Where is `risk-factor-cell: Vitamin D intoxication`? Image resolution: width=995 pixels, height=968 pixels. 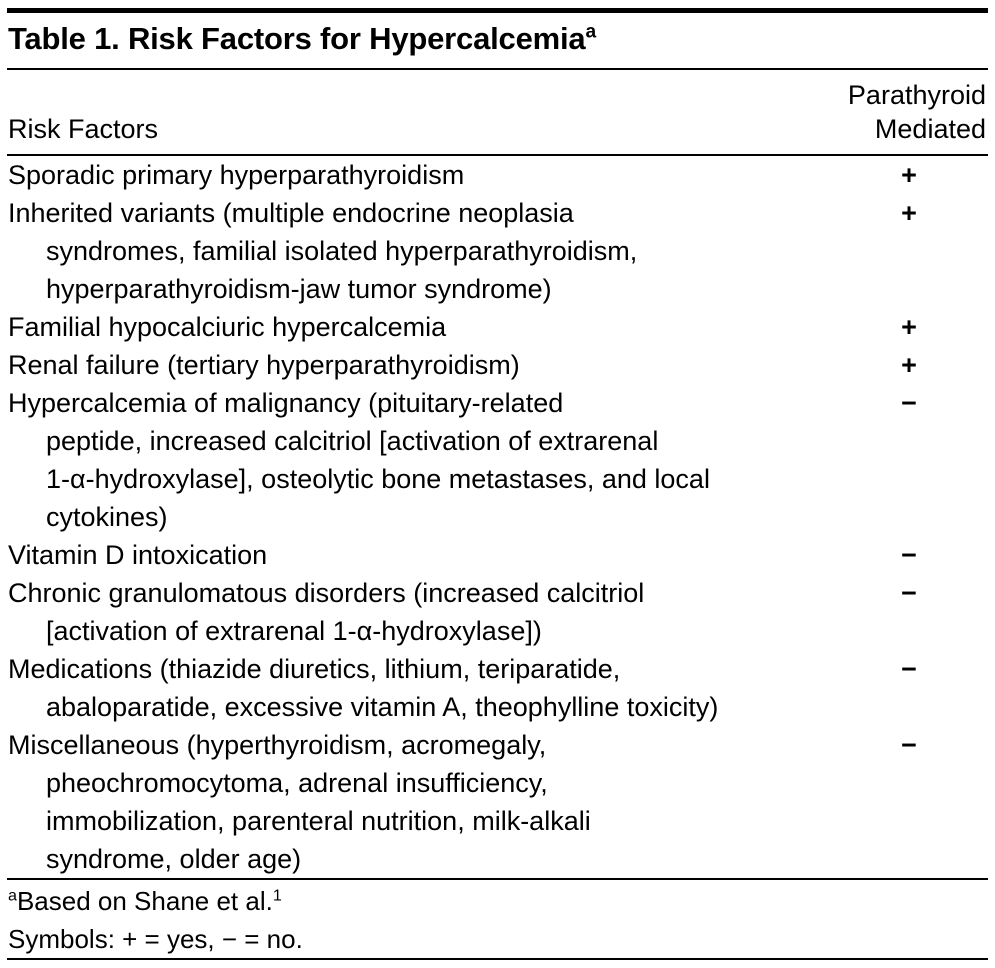 risk-factor-cell: Vitamin D intoxication is located at coordinates (418, 555).